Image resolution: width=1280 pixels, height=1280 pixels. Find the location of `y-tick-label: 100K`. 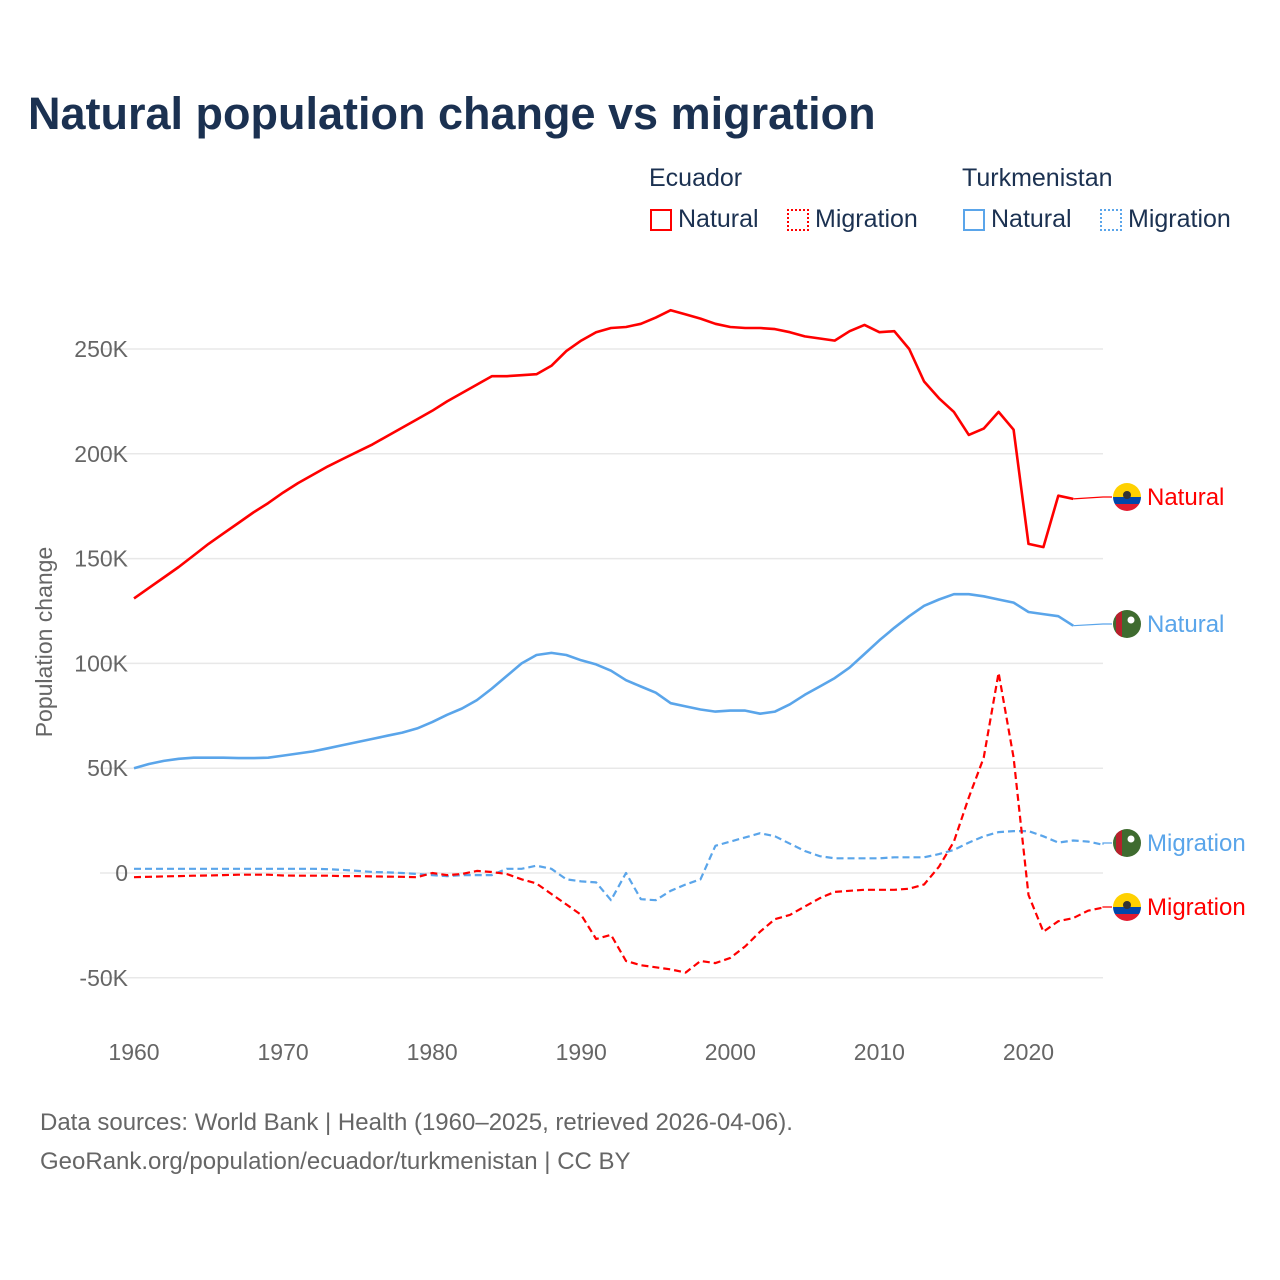

y-tick-label: 100K is located at coordinates (101, 663).